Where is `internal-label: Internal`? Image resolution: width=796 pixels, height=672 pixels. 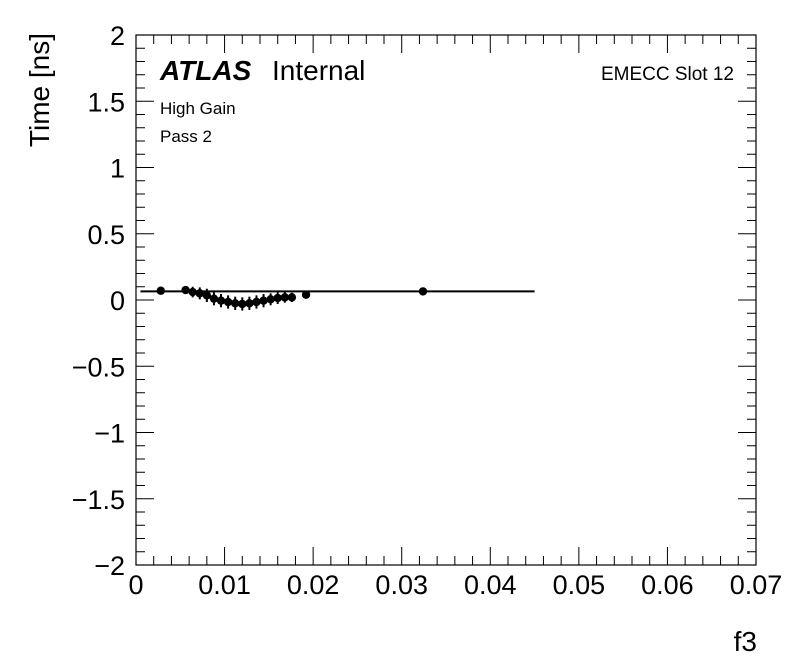
internal-label: Internal is located at coordinates (318, 70).